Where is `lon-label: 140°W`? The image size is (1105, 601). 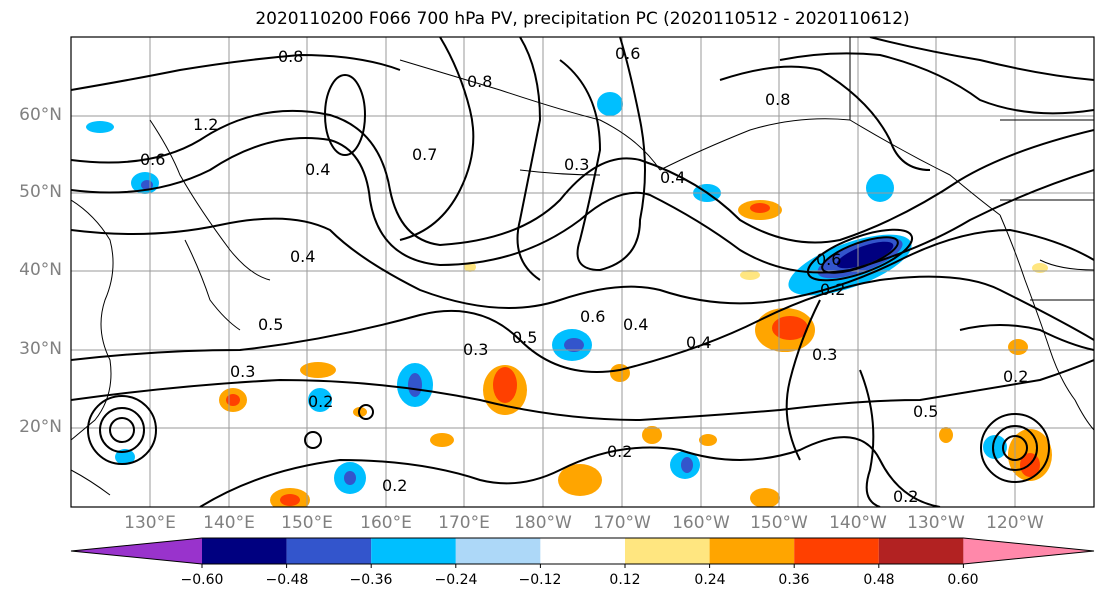 lon-label: 140°W is located at coordinates (858, 523).